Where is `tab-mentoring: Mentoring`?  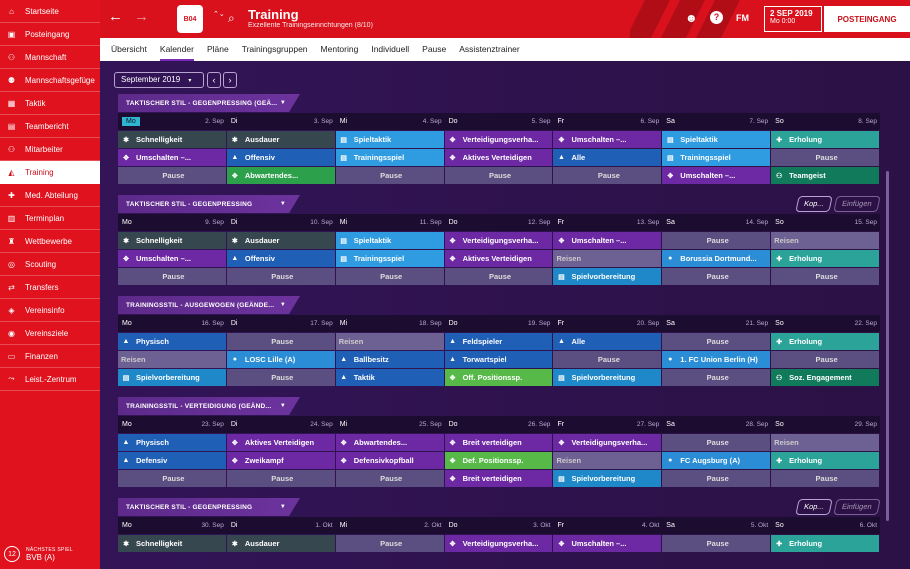 tab-mentoring: Mentoring is located at coordinates (339, 49).